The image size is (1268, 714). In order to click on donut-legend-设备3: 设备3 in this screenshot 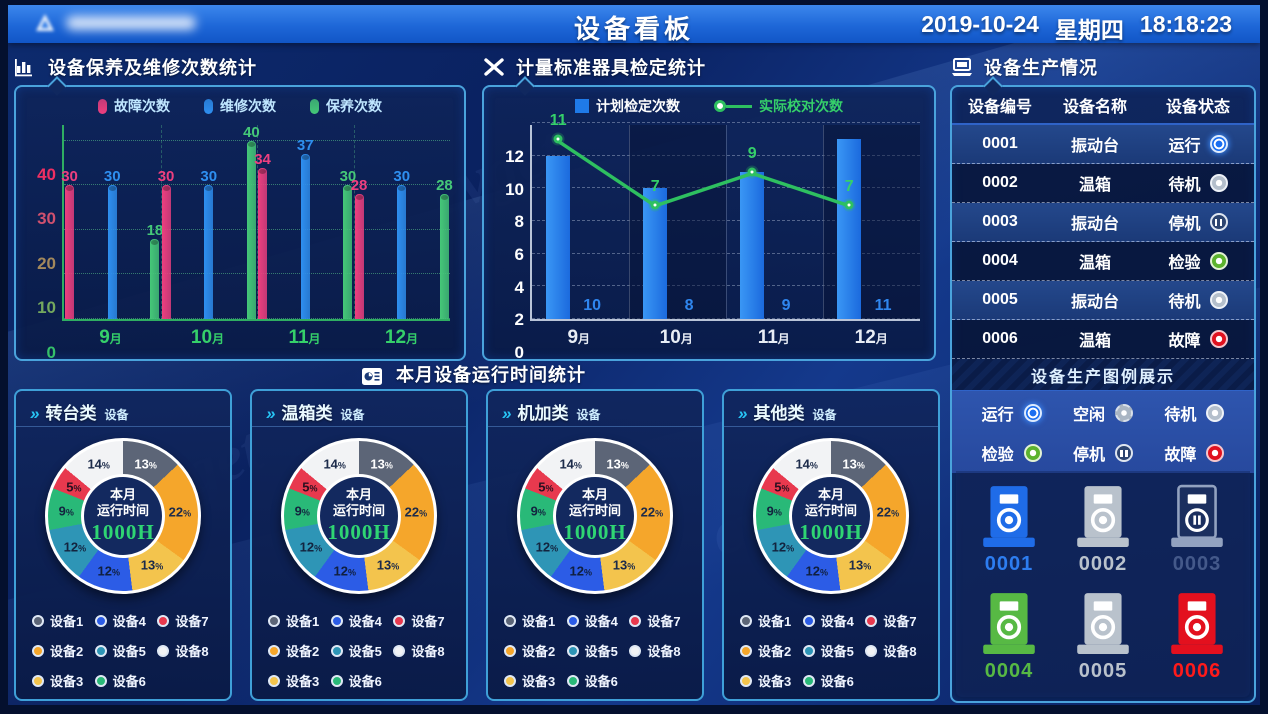, I will do `click(771, 680)`.